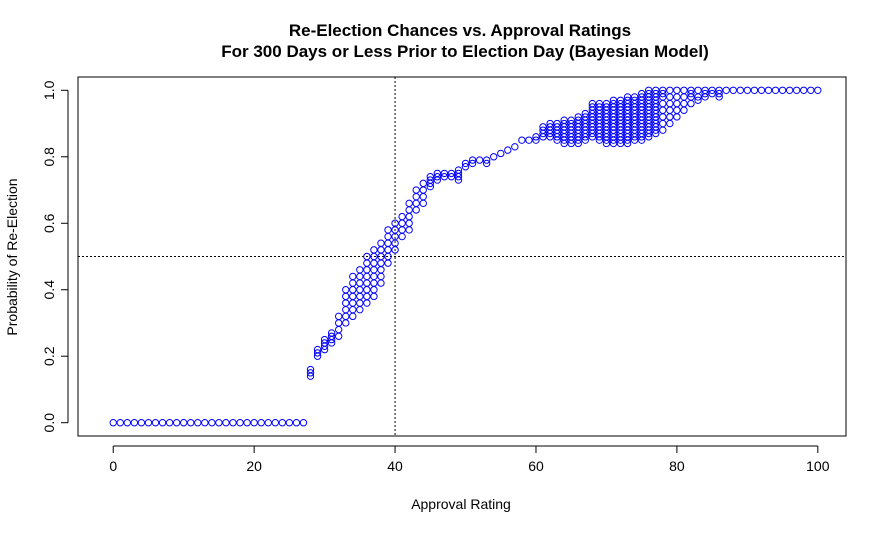  Describe the element at coordinates (113, 466) in the screenshot. I see `x-tick-label: 0` at that location.